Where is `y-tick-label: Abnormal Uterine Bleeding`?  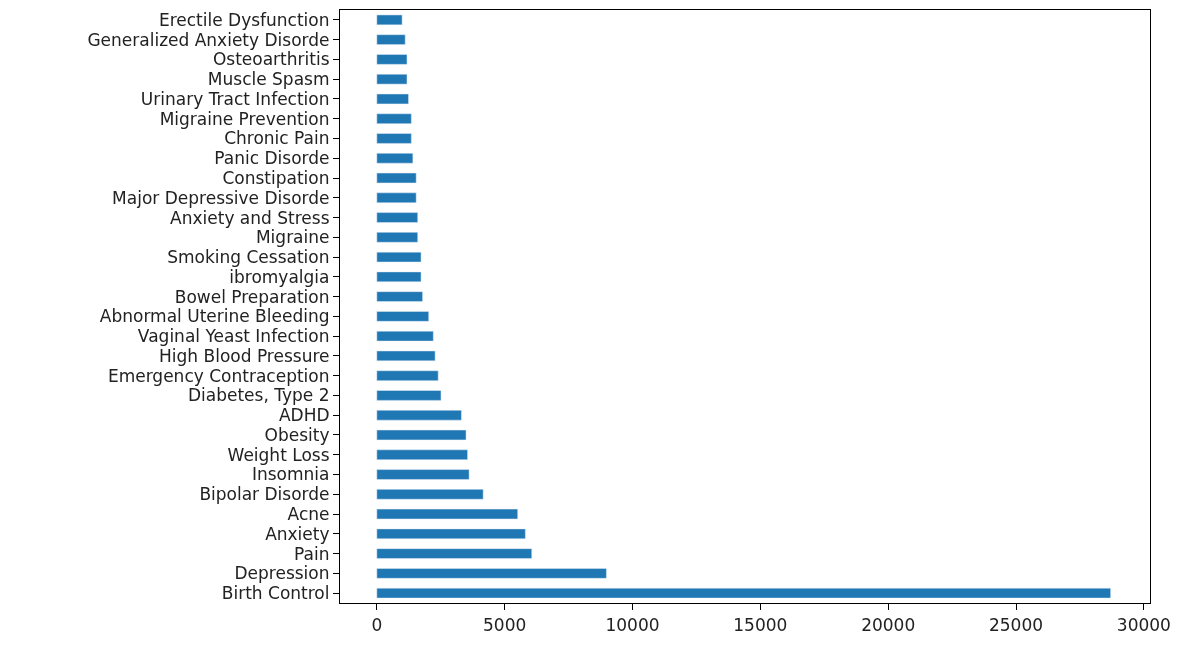
y-tick-label: Abnormal Uterine Bleeding is located at coordinates (214, 316).